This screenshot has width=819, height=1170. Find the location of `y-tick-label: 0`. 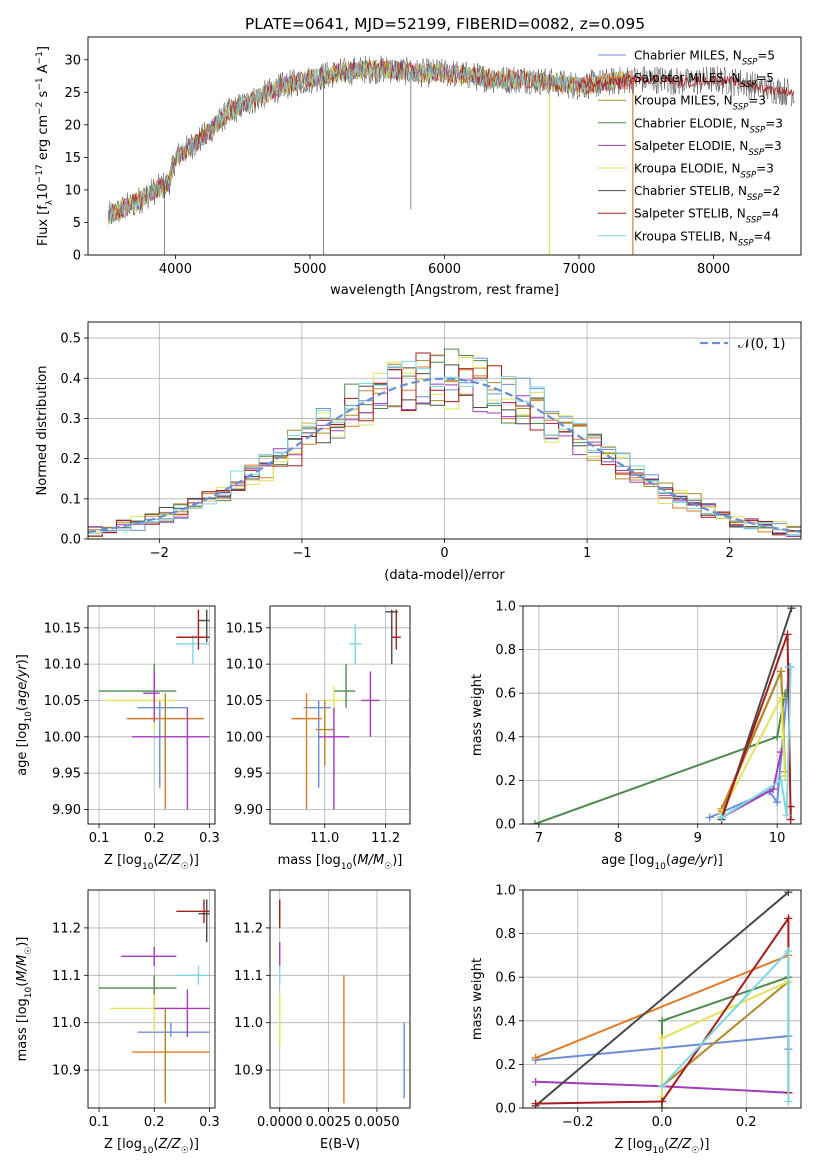

y-tick-label: 0 is located at coordinates (77, 256).